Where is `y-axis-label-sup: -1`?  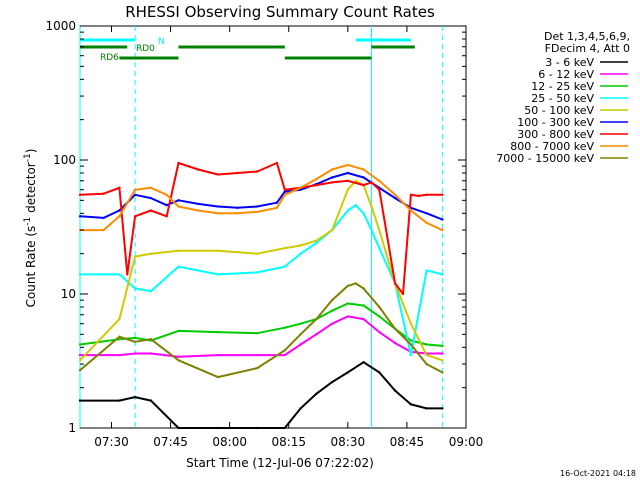
y-axis-label-sup: -1 is located at coordinates (28, 157).